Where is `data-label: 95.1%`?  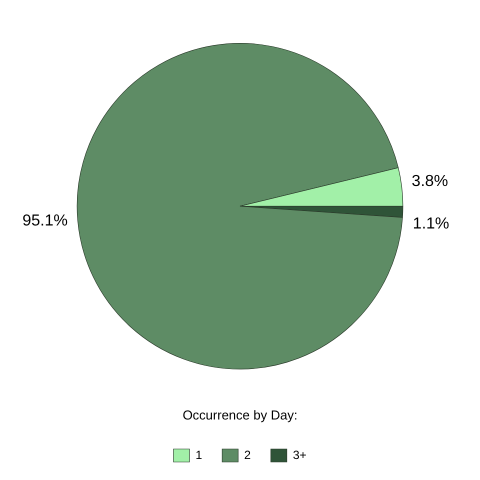
data-label: 95.1% is located at coordinates (45, 221).